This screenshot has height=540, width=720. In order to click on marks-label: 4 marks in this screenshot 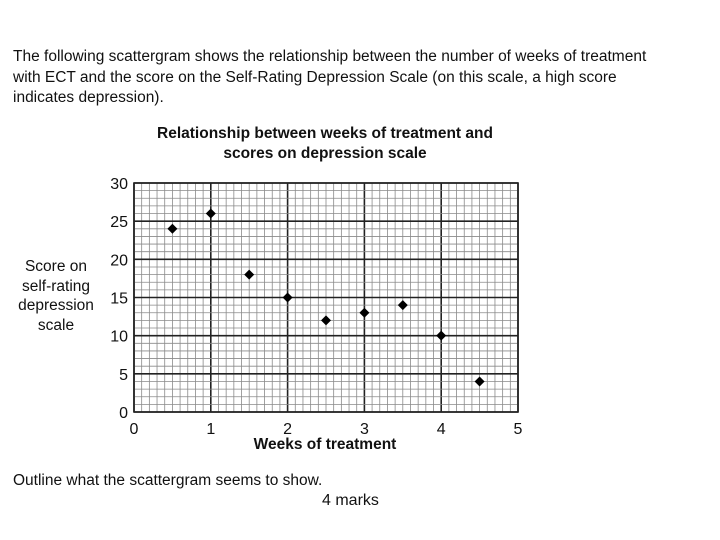, I will do `click(350, 500)`.